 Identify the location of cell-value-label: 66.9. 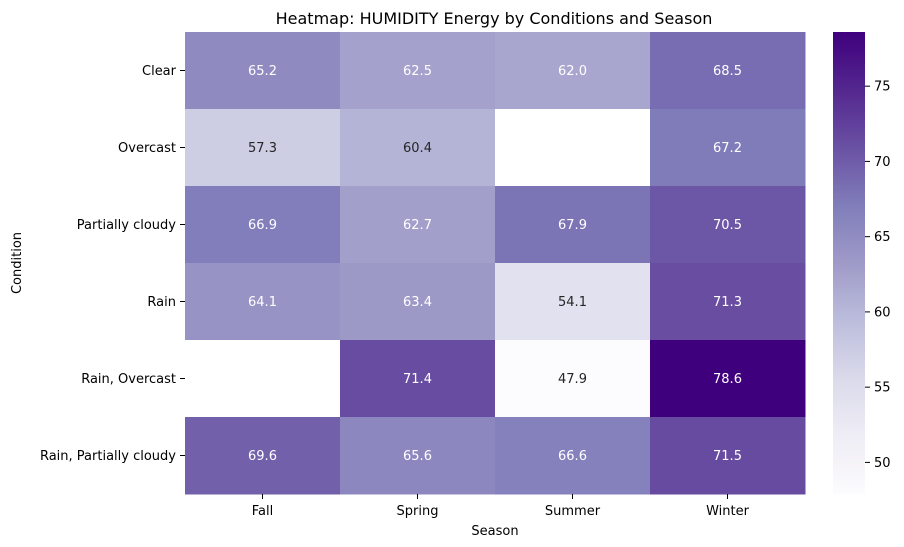
(262, 225).